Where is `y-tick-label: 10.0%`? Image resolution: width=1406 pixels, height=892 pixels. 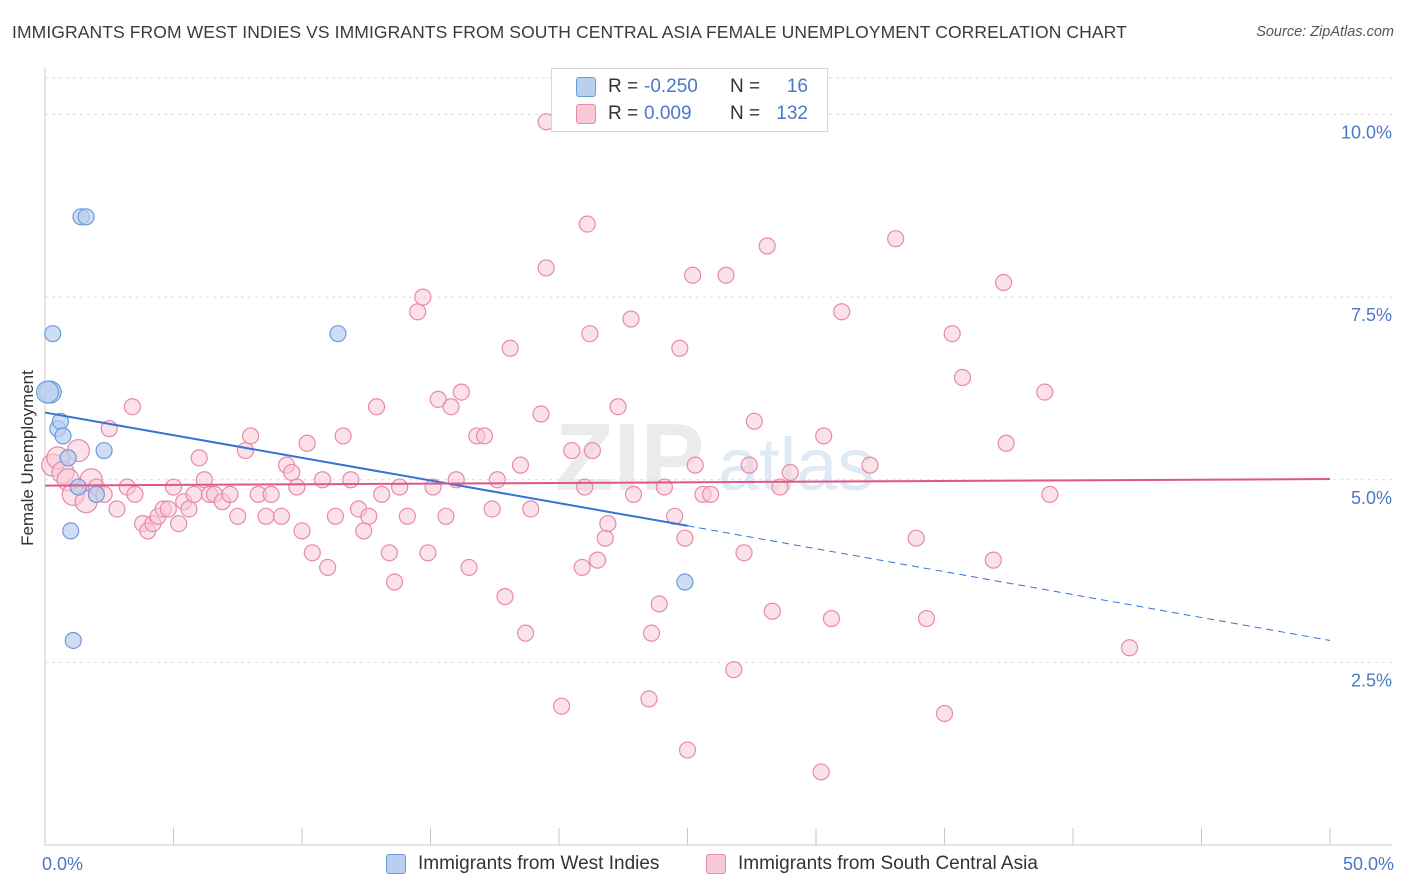 y-tick-label: 10.0% is located at coordinates (1366, 133).